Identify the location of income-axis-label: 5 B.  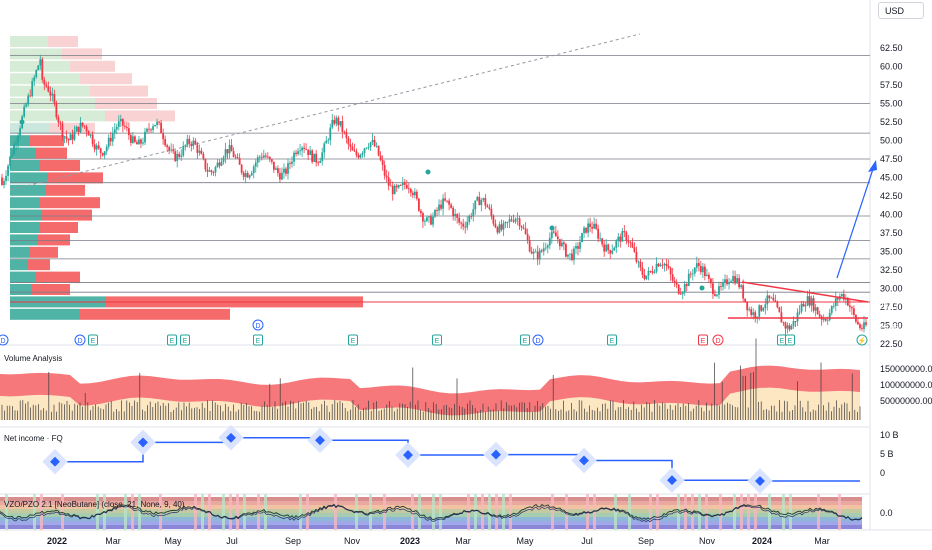
(887, 454).